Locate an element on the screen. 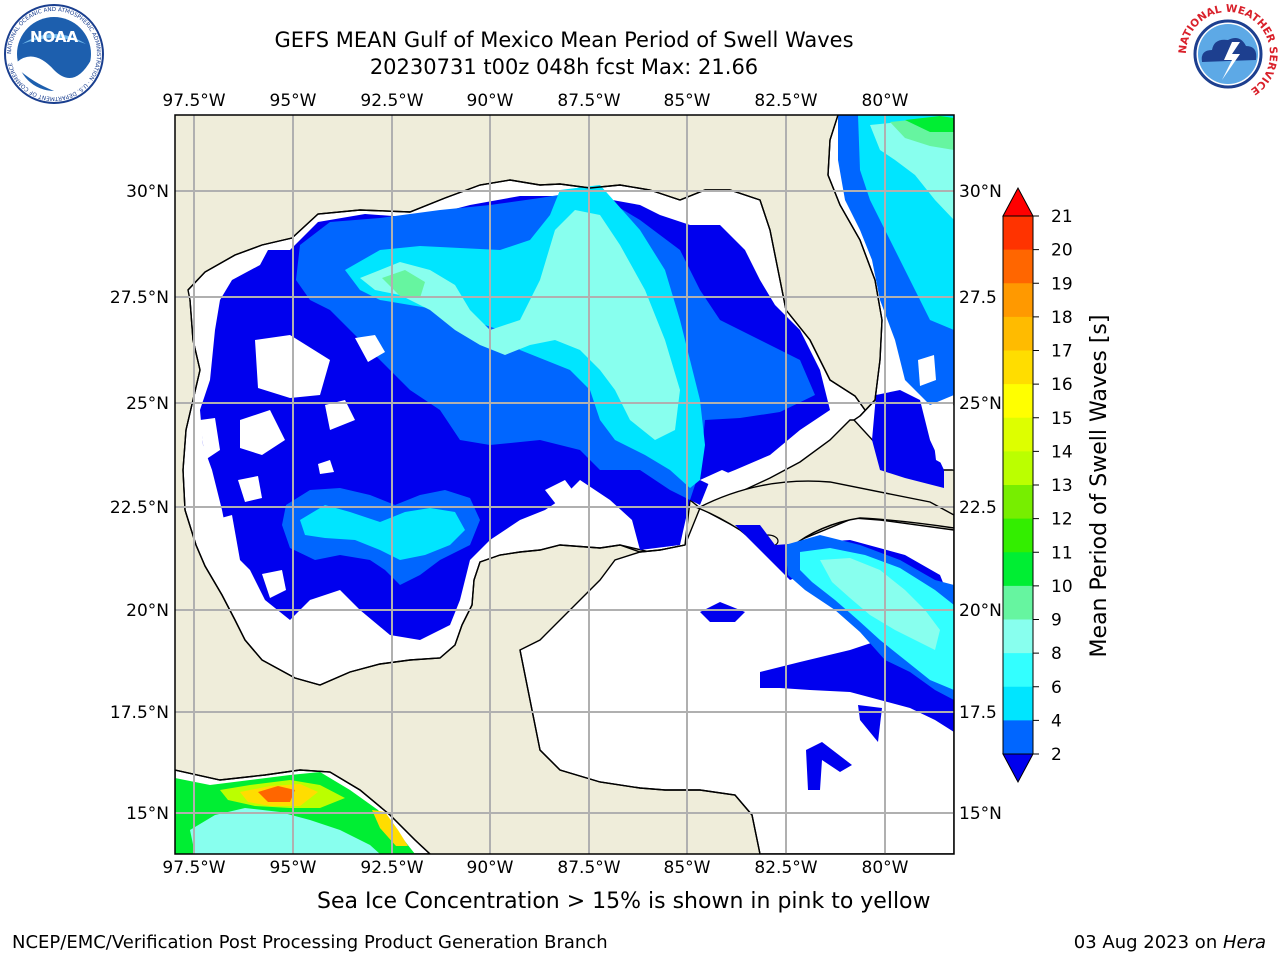 This screenshot has width=1280, height=960. contour-10-11s-atlantic is located at coordinates (929, 124).